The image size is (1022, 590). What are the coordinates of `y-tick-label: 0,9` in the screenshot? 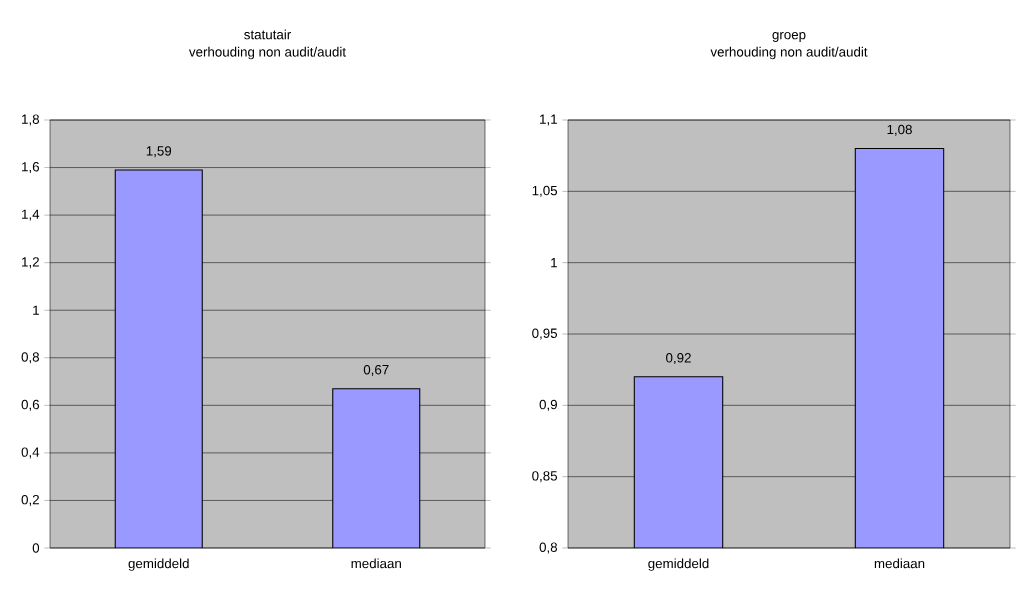 It's located at (548, 405).